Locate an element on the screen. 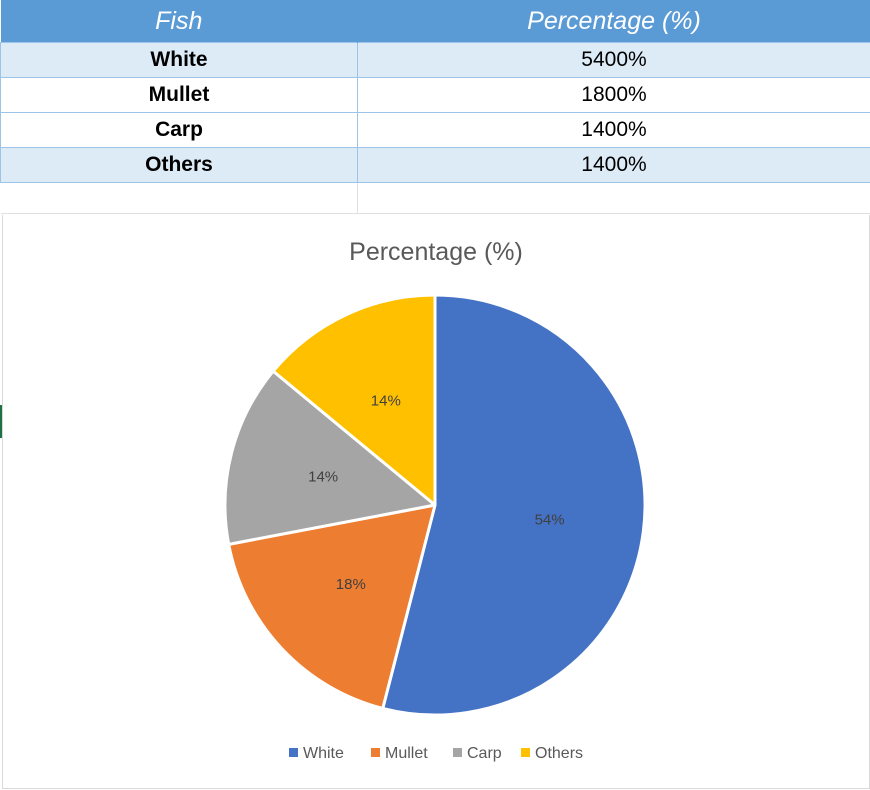 The width and height of the screenshot is (870, 790). chart-title: Percentage (%) is located at coordinates (436, 252).